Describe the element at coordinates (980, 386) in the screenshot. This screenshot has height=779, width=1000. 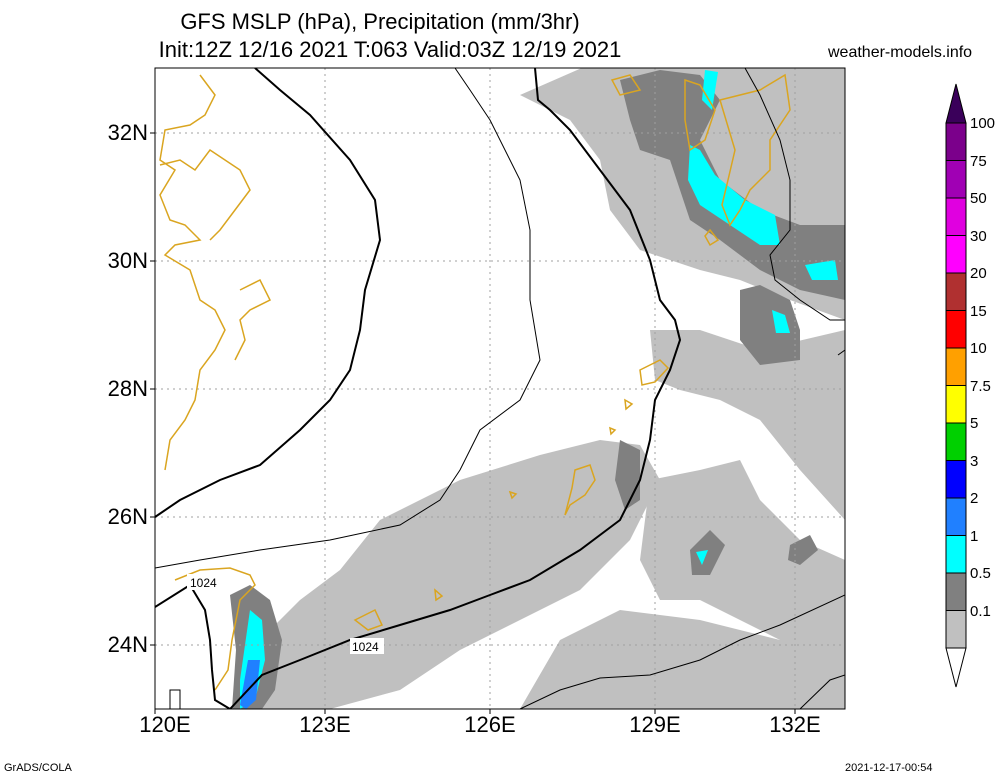
I see `colorbar-label: 7.5` at that location.